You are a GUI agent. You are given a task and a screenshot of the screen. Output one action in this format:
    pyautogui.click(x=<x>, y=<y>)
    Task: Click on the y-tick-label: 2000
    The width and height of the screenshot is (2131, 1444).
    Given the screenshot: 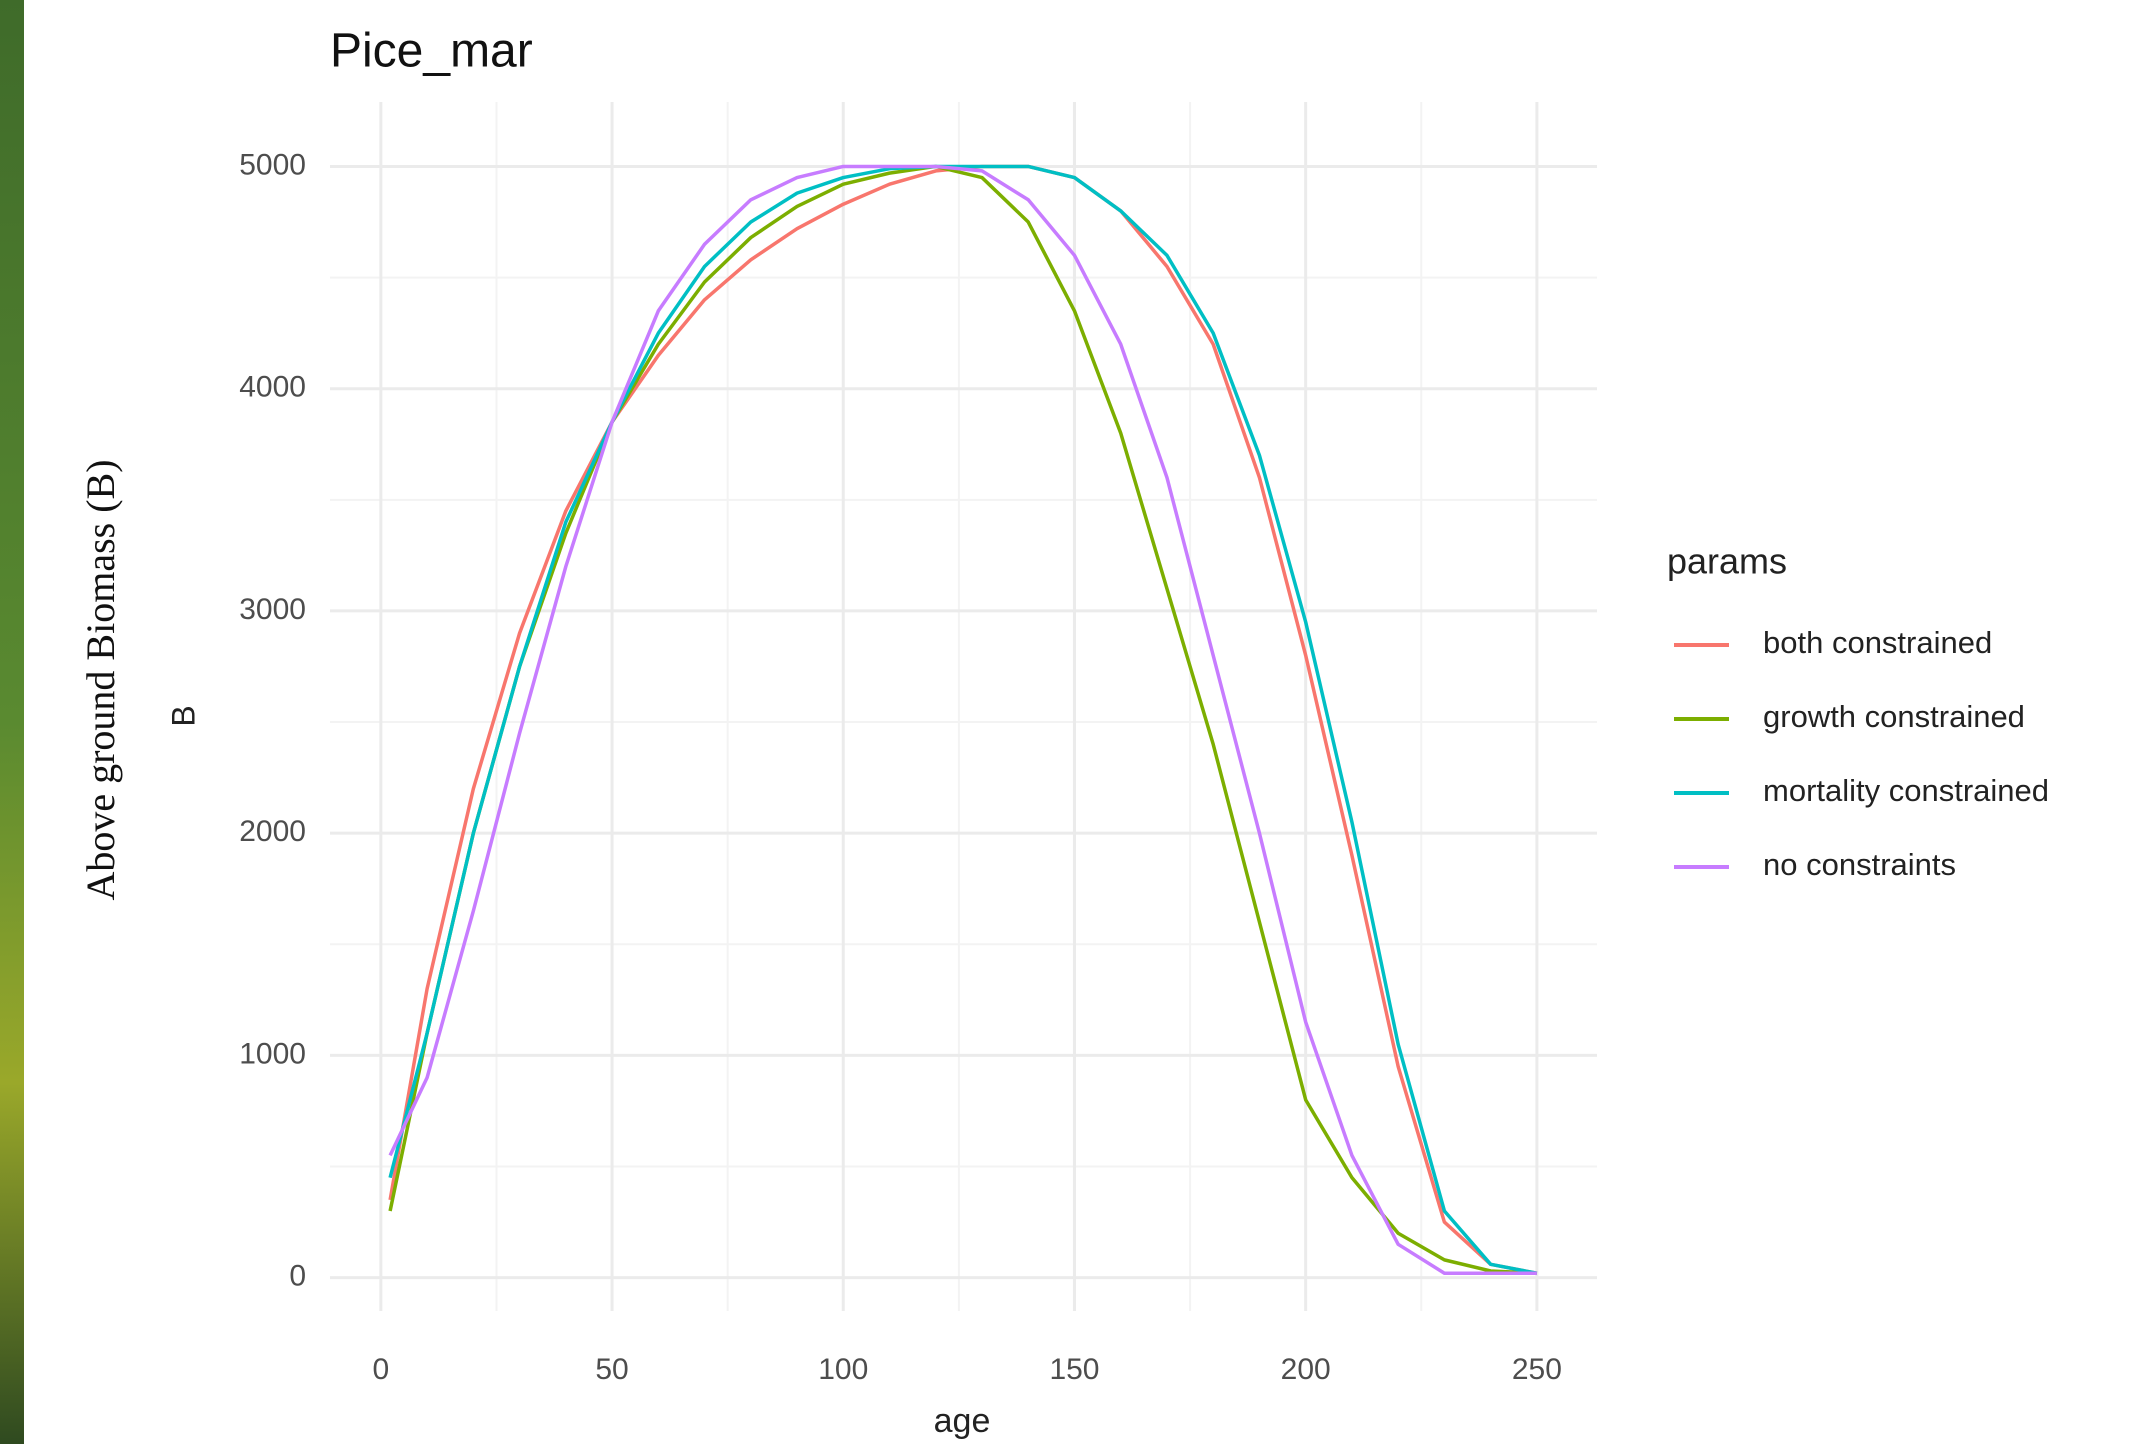 What is the action you would take?
    pyautogui.click(x=272, y=831)
    